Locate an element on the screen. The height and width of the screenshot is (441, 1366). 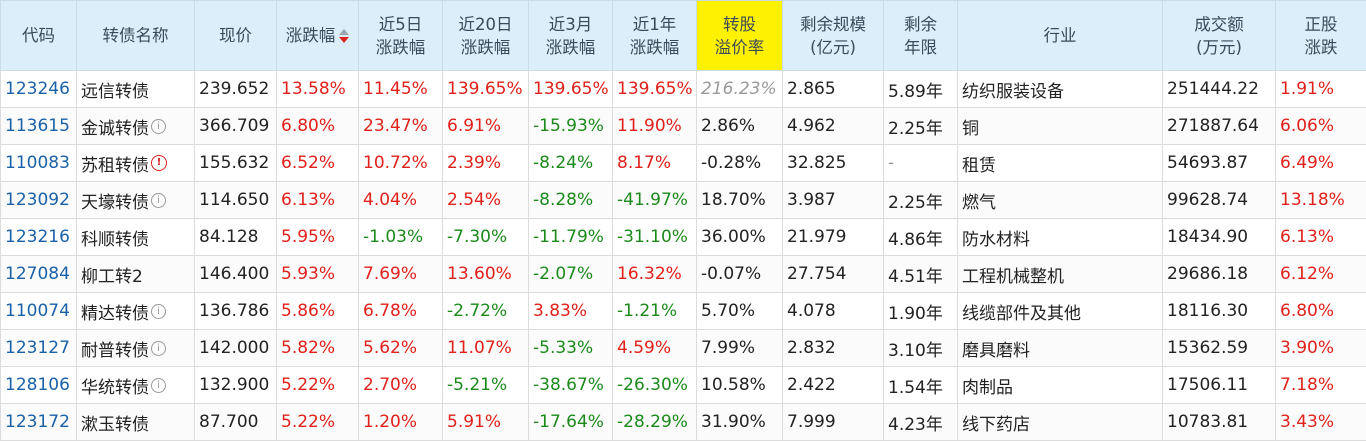
col-header-code: 代码 is located at coordinates (39, 36).